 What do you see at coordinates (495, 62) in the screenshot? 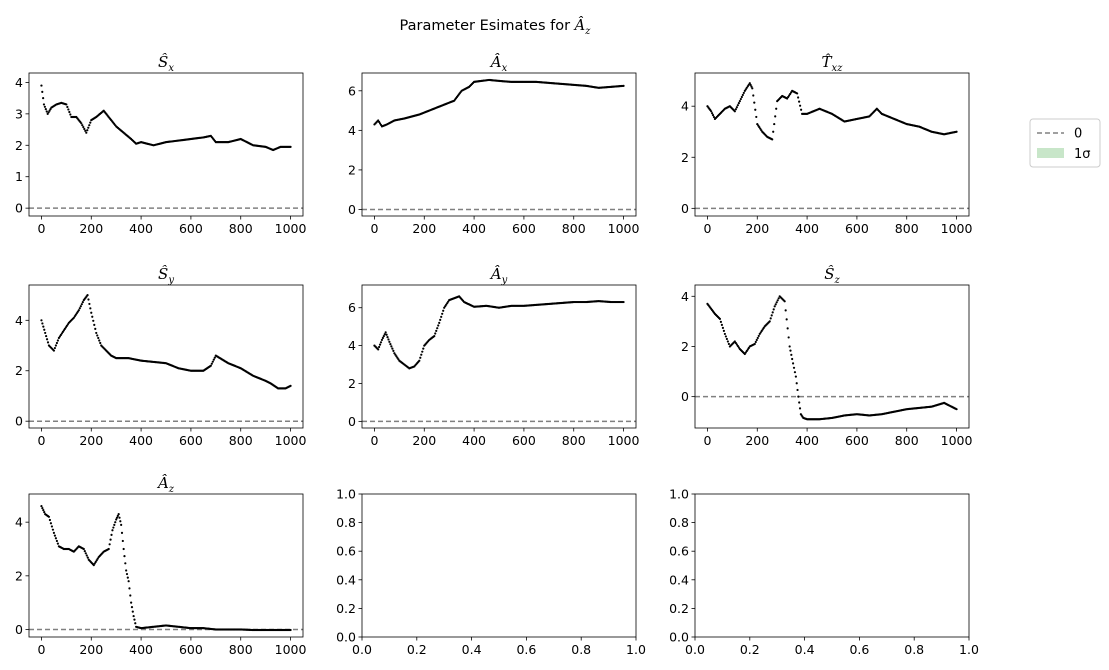
I see `subplot-title-symbol: Â` at bounding box center [495, 62].